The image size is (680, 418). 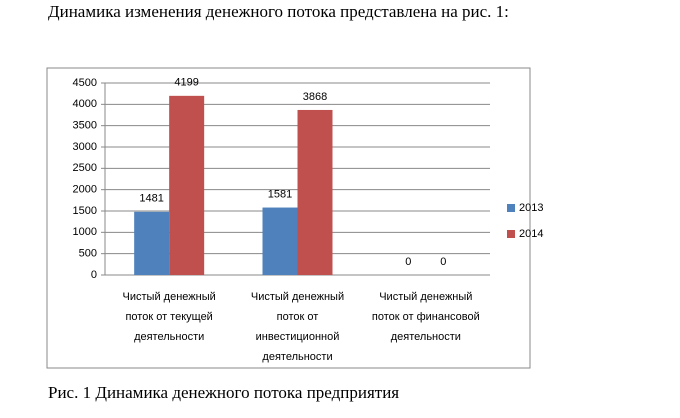 I want to click on y-tick-label: 1000, so click(x=85, y=232).